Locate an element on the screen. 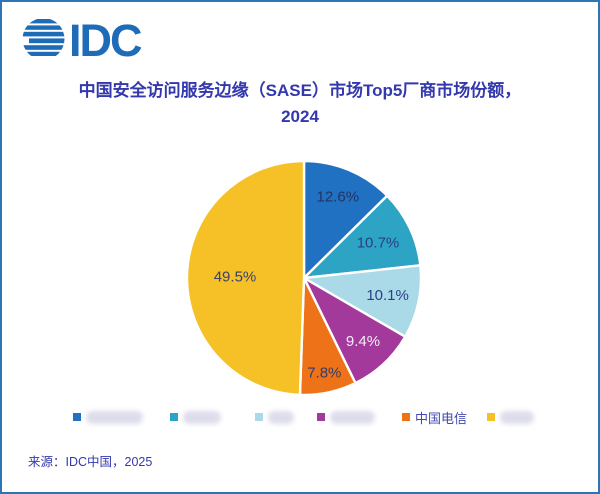 This screenshot has width=600, height=494. pie-slice-value-label-5: 49.5% is located at coordinates (235, 276).